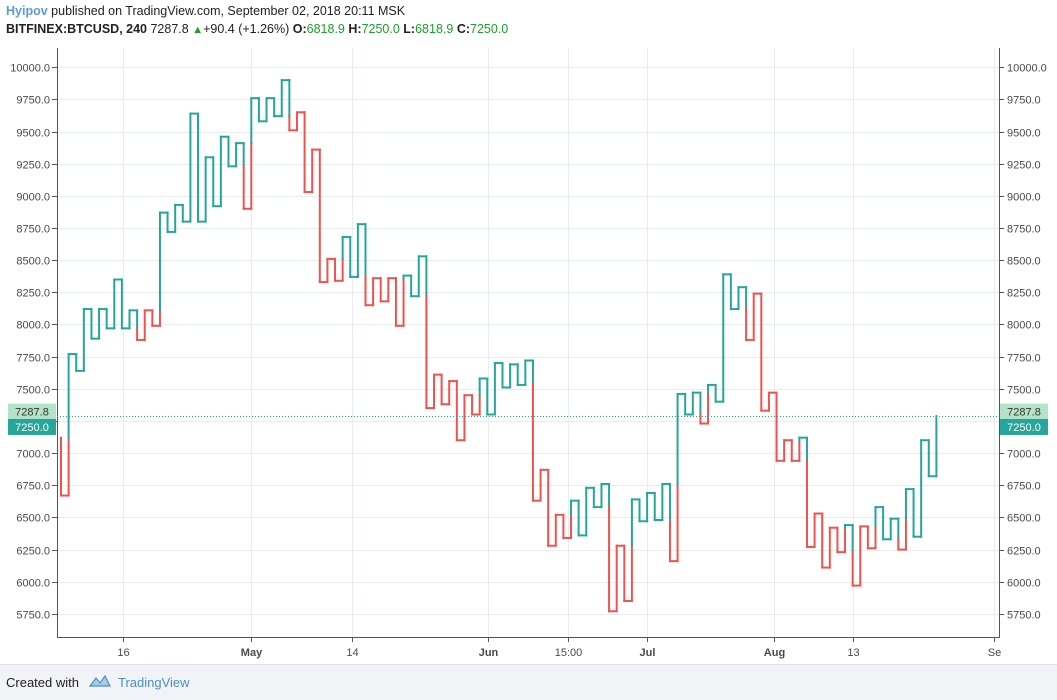 This screenshot has width=1057, height=700. What do you see at coordinates (1024, 519) in the screenshot?
I see `y-tick-label-right: 6500.0` at bounding box center [1024, 519].